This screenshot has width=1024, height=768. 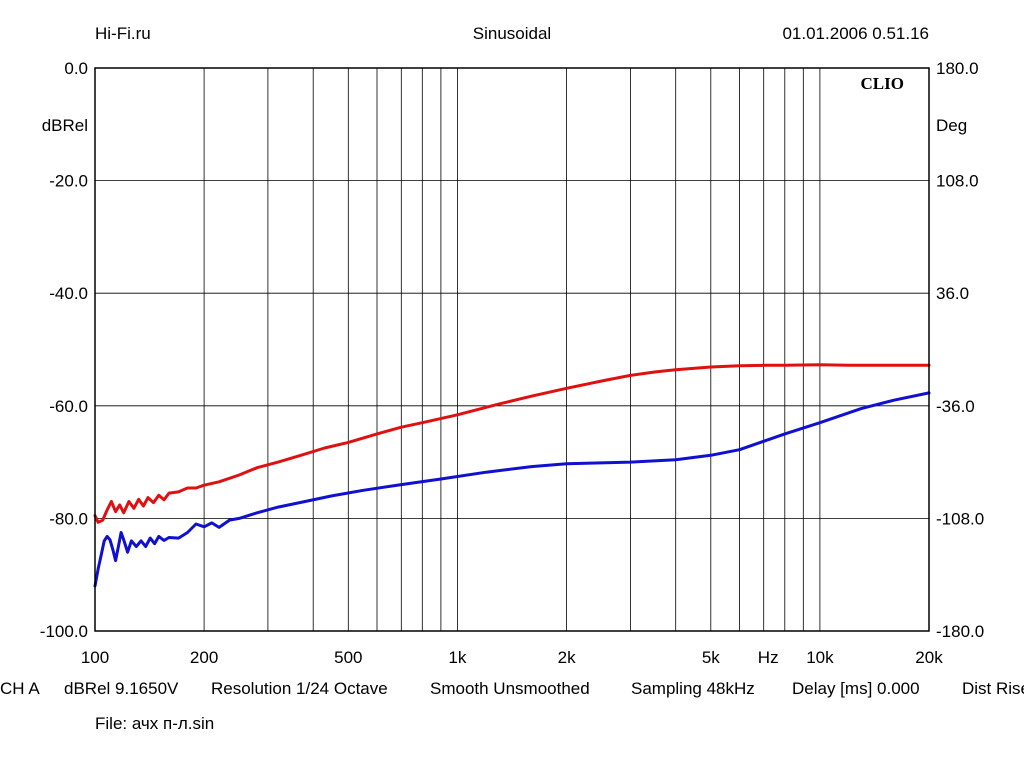 What do you see at coordinates (693, 688) in the screenshot?
I see `sampling-label: Sampling 48kHz` at bounding box center [693, 688].